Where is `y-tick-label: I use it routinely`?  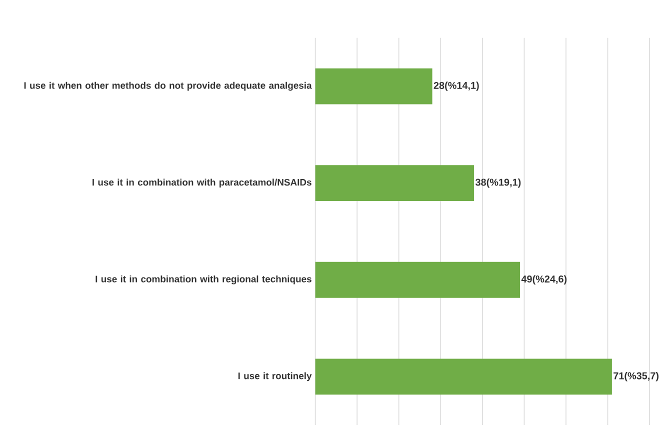
y-tick-label: I use it routinely is located at coordinates (275, 377).